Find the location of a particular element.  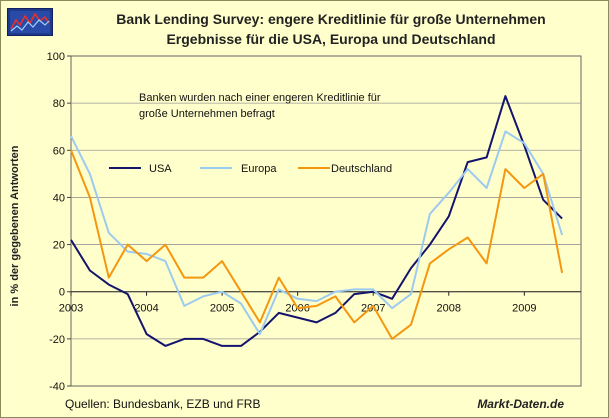

y-tick-label: 0 is located at coordinates (62, 293).